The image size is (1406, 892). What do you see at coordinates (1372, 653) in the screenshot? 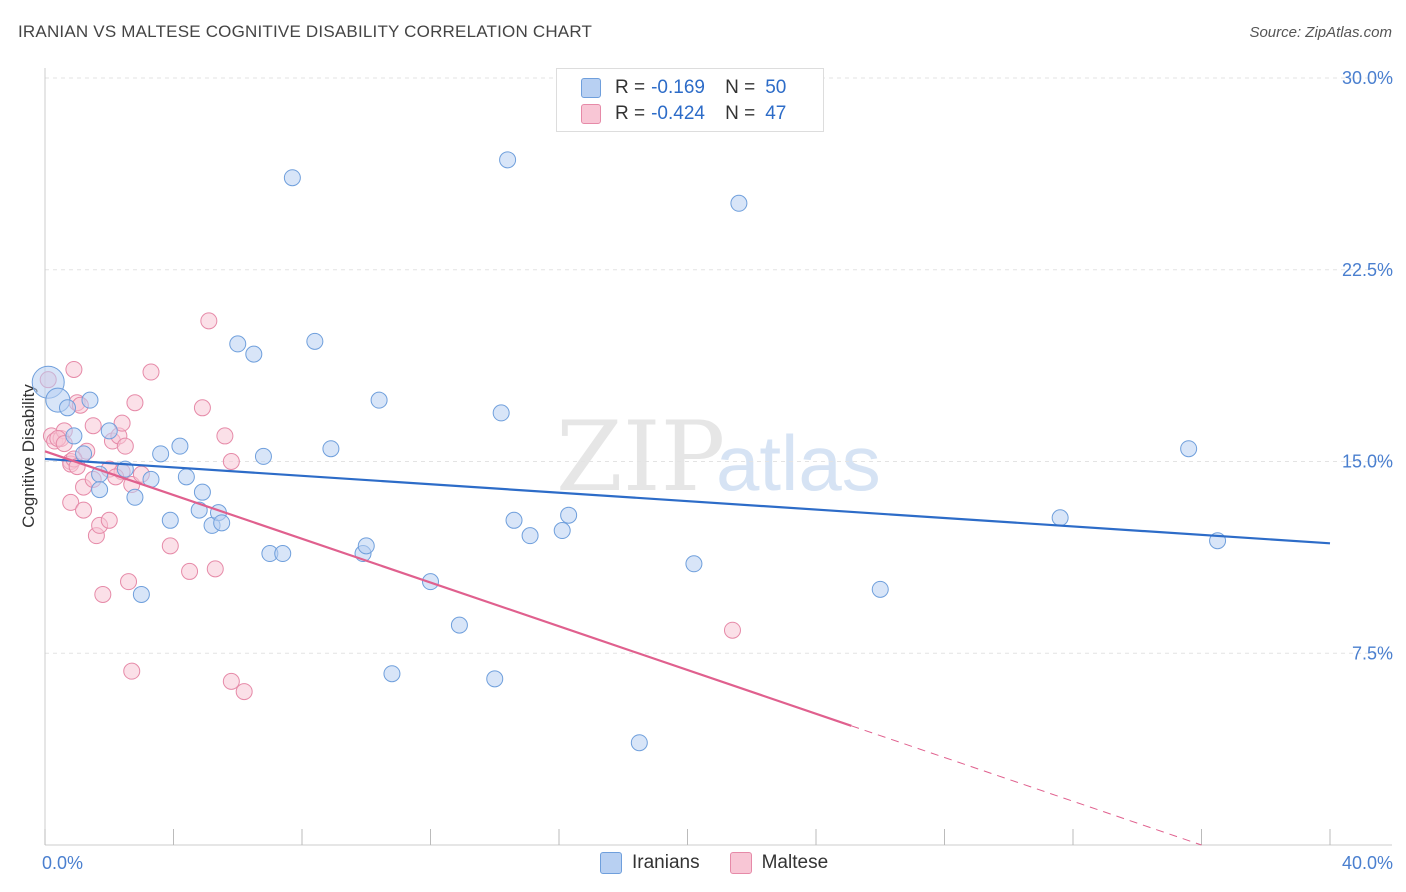
I see `y-tick-label: 7.5%` at bounding box center [1372, 653].